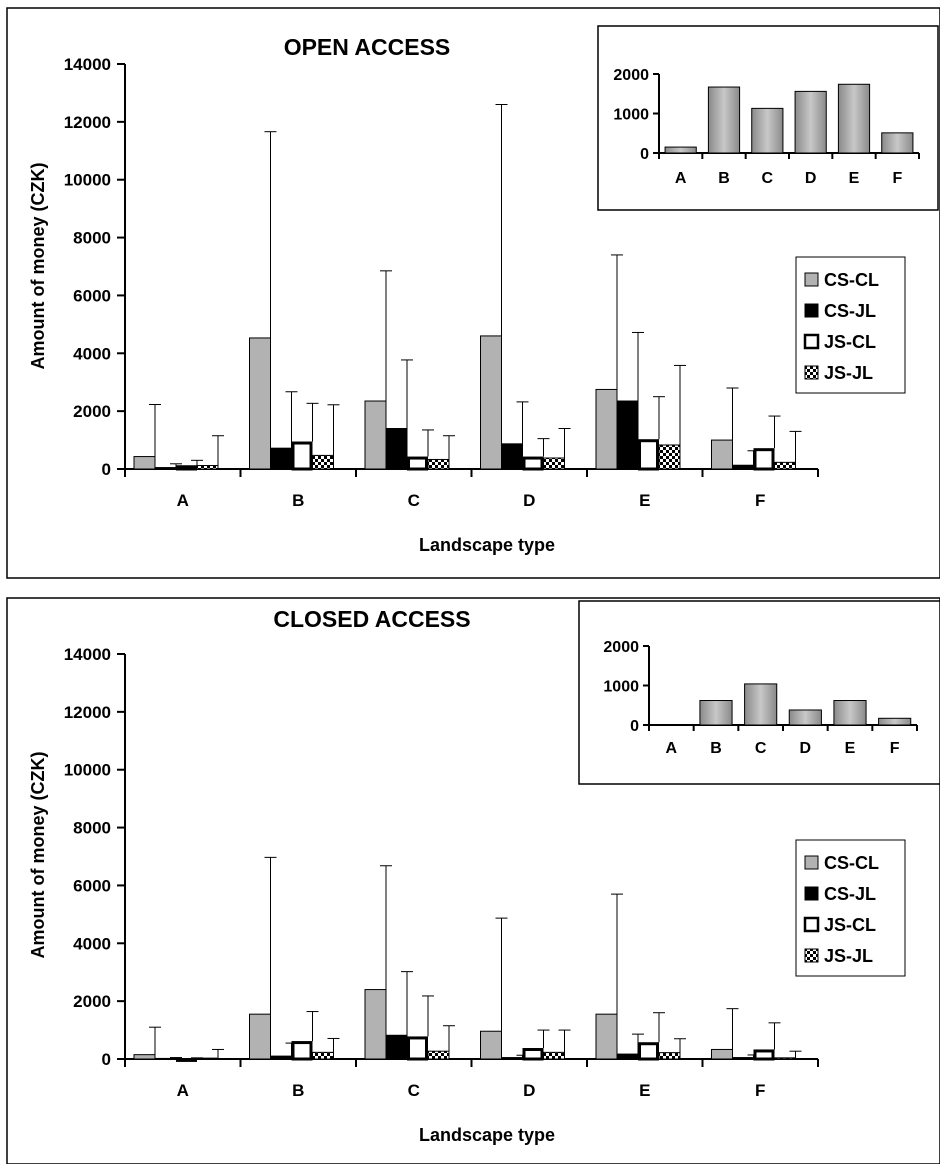 The width and height of the screenshot is (940, 1169). What do you see at coordinates (761, 748) in the screenshot?
I see `inset-x-tick-label: C` at bounding box center [761, 748].